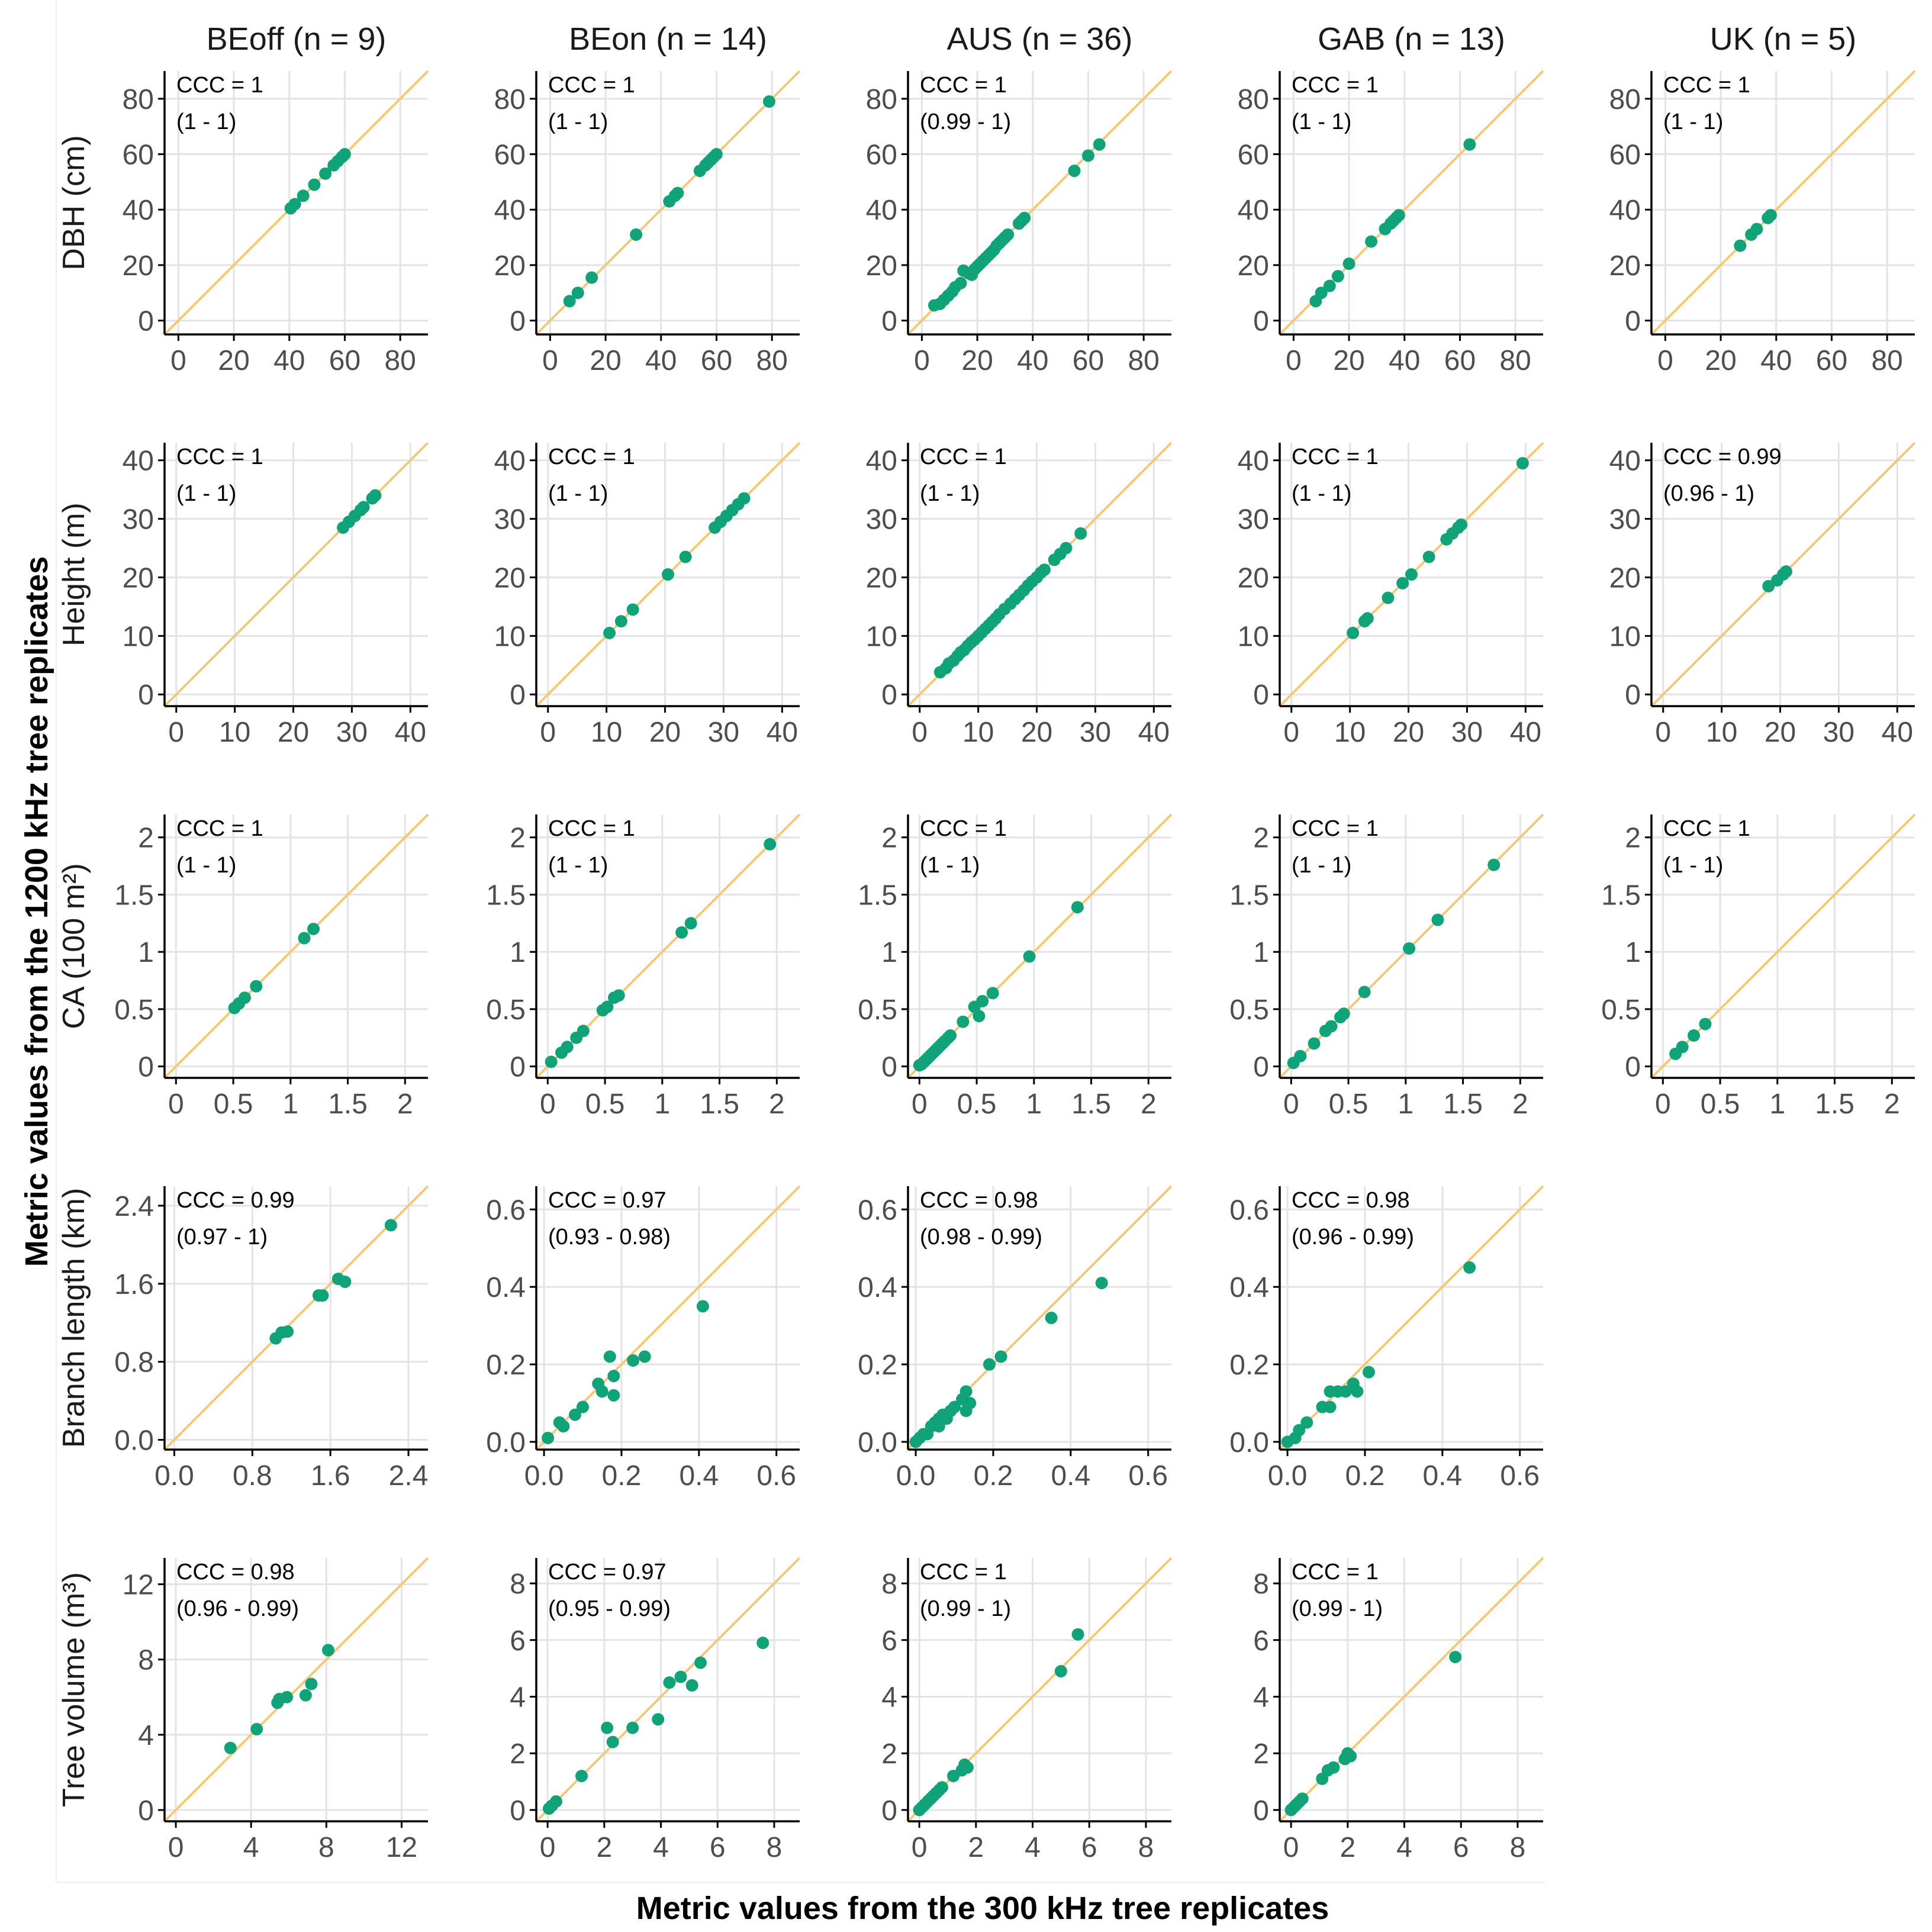 The height and width of the screenshot is (1932, 1932). What do you see at coordinates (139, 1585) in the screenshot?
I see `y-tick-label: 12` at bounding box center [139, 1585].